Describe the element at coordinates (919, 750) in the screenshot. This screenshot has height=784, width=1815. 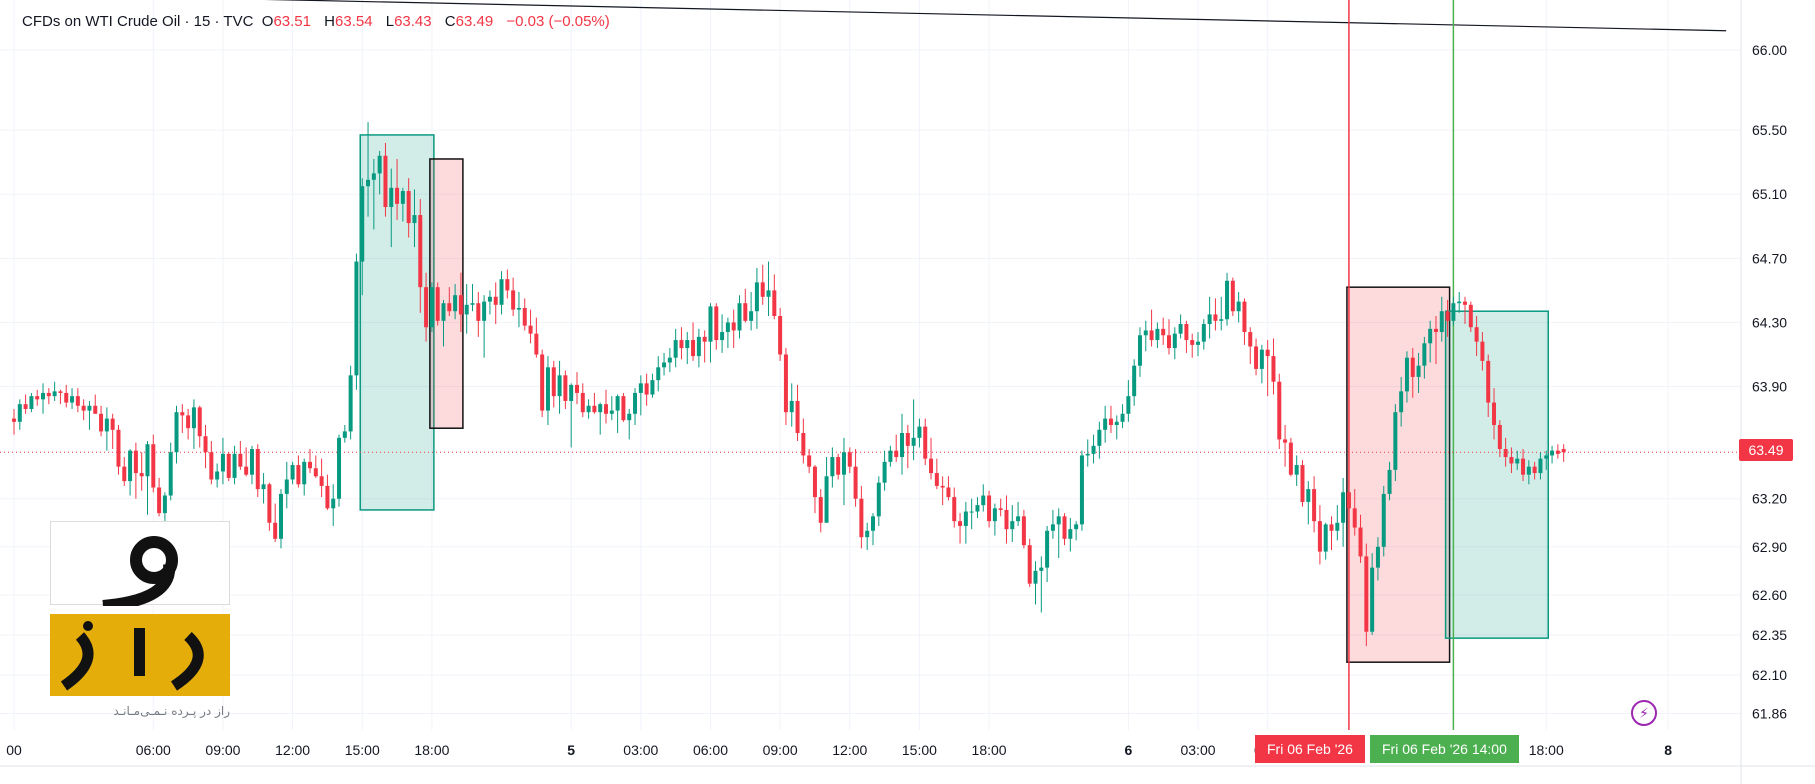
I see `time-tick-label: 15:00` at that location.